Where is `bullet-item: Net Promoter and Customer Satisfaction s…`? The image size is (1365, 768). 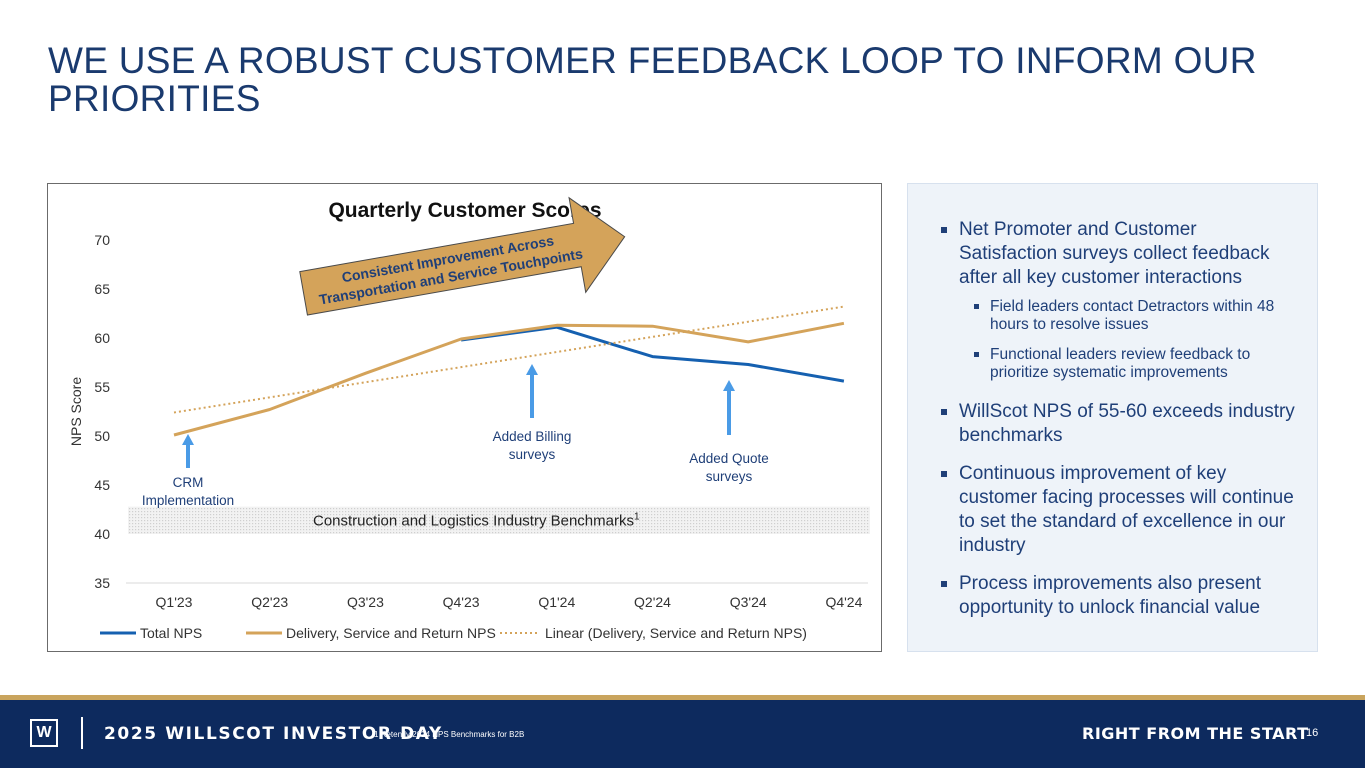
bullet-item: Net Promoter and Customer Satisfaction s… is located at coordinates (1112, 254).